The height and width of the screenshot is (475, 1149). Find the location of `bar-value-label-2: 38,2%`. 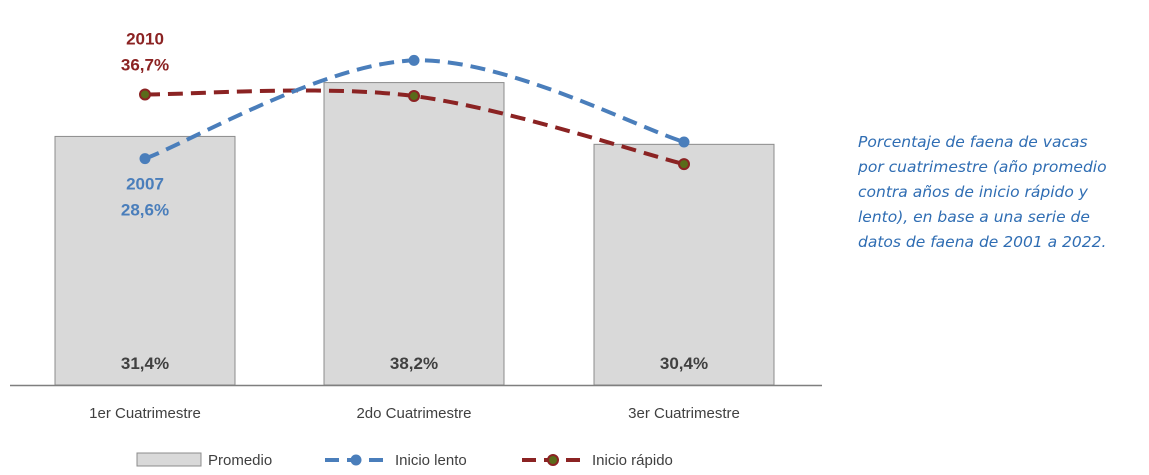

bar-value-label-2: 38,2% is located at coordinates (414, 363).